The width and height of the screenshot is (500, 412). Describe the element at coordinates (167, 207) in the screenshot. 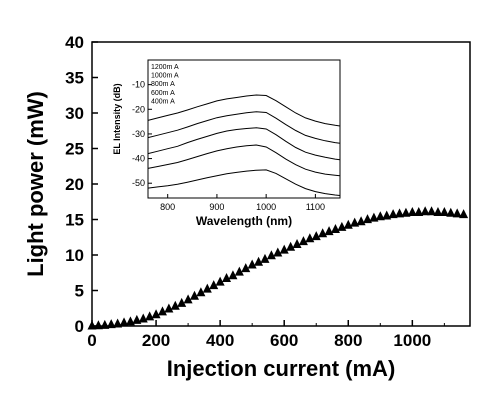

I see `inset-x-tick-label: 800` at that location.